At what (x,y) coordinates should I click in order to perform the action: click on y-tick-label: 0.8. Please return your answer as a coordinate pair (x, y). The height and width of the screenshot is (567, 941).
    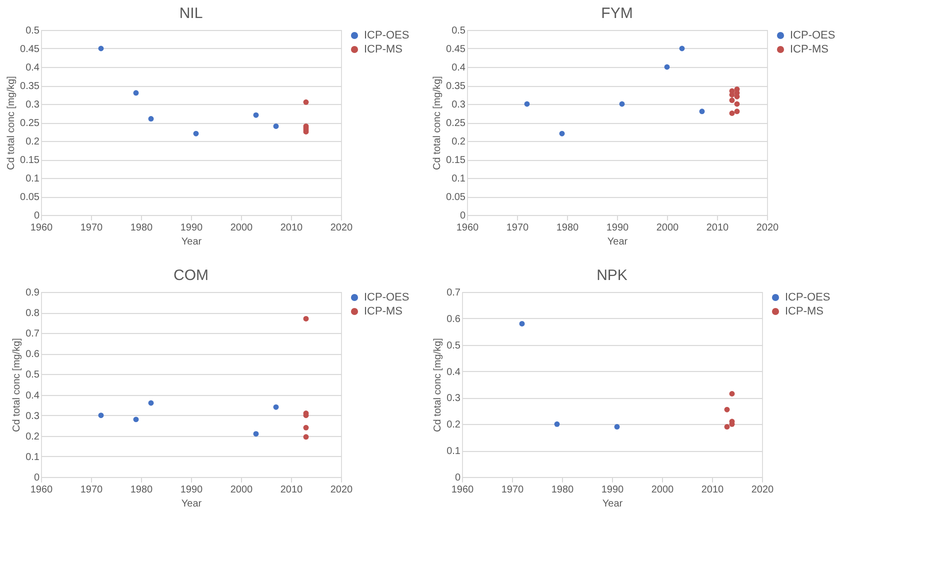
    Looking at the image, I should click on (33, 314).